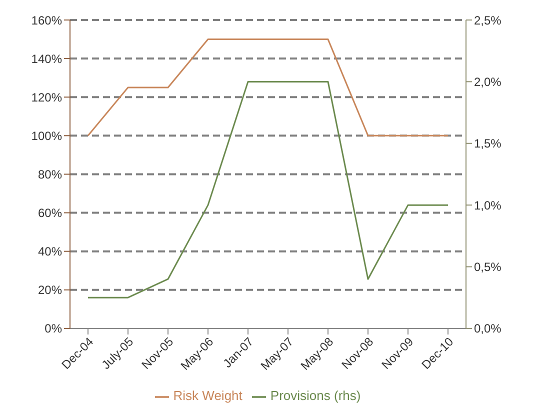 Image resolution: width=536 pixels, height=412 pixels. Describe the element at coordinates (207, 396) in the screenshot. I see `legend-label: Risk Weight` at that location.